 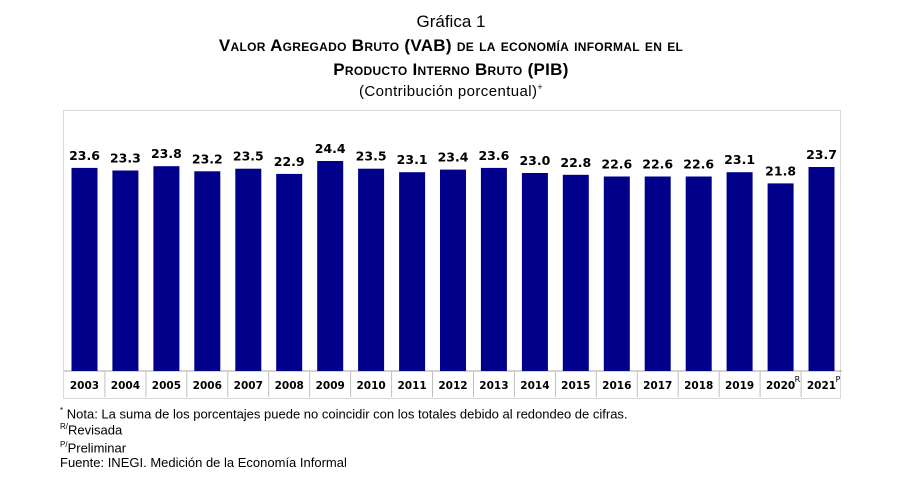 I want to click on bar-2008, so click(x=289, y=272).